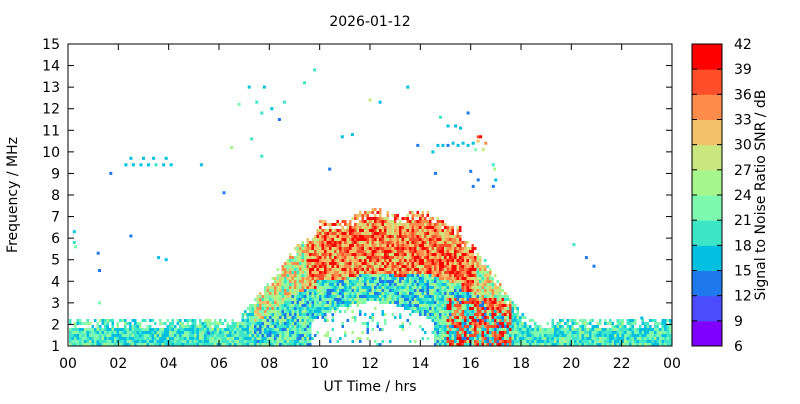 The image size is (800, 404). What do you see at coordinates (166, 260) in the screenshot?
I see `heatmap-point` at bounding box center [166, 260].